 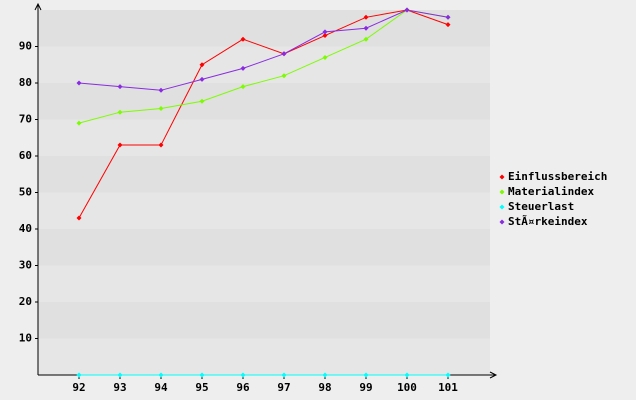 I want to click on x-axis-arrow, so click(x=493, y=375).